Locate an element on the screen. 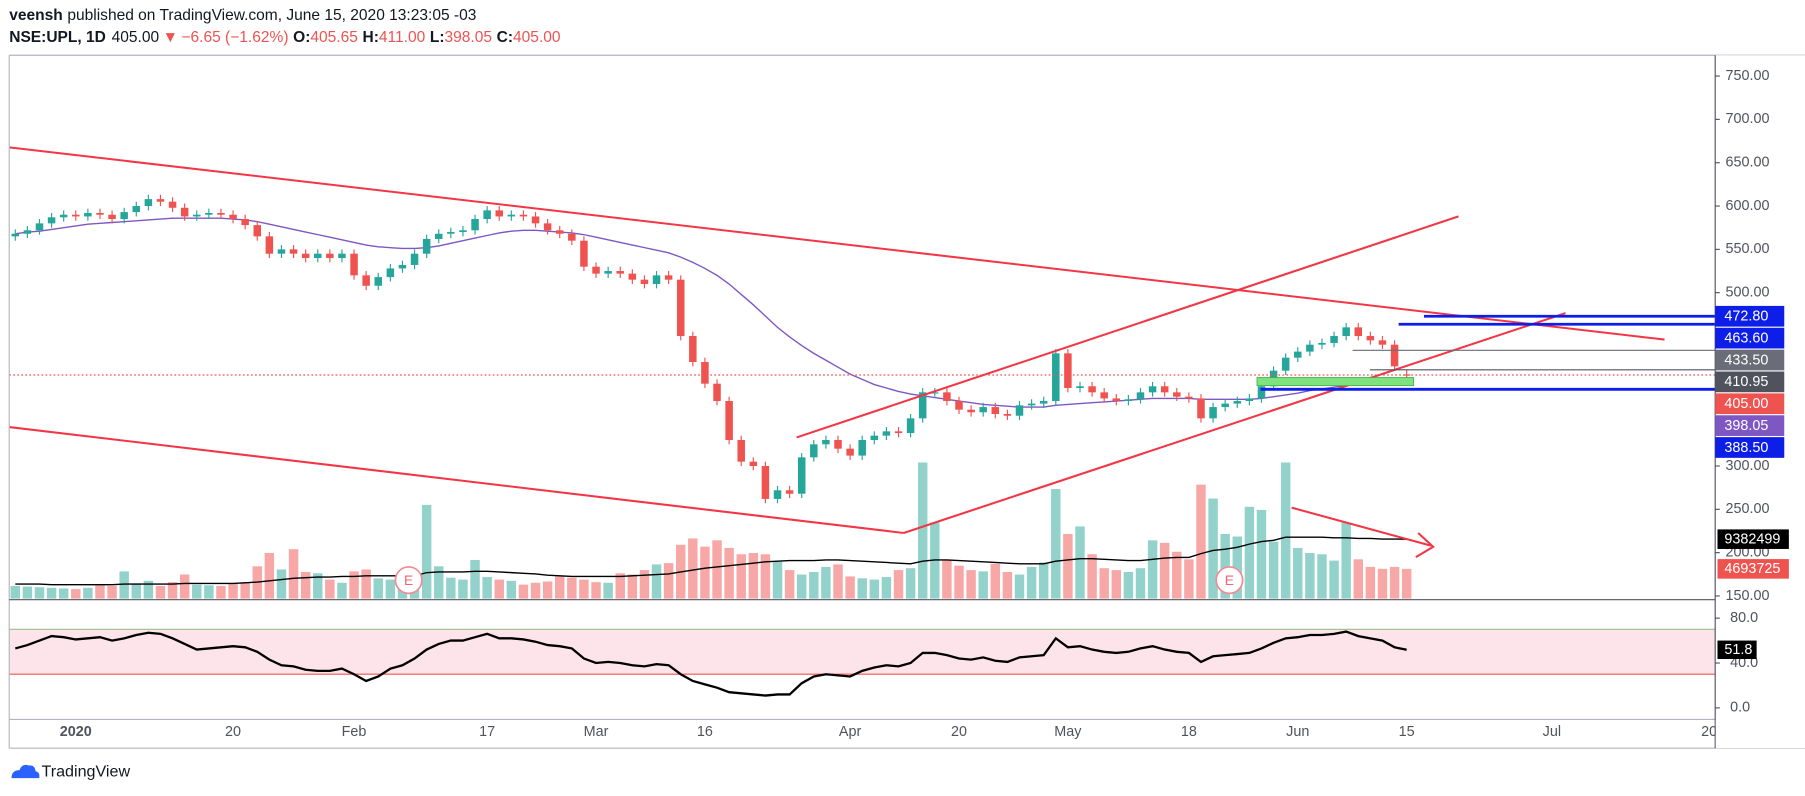 This screenshot has height=796, width=1805. x-tick-label: Jul is located at coordinates (1552, 732).